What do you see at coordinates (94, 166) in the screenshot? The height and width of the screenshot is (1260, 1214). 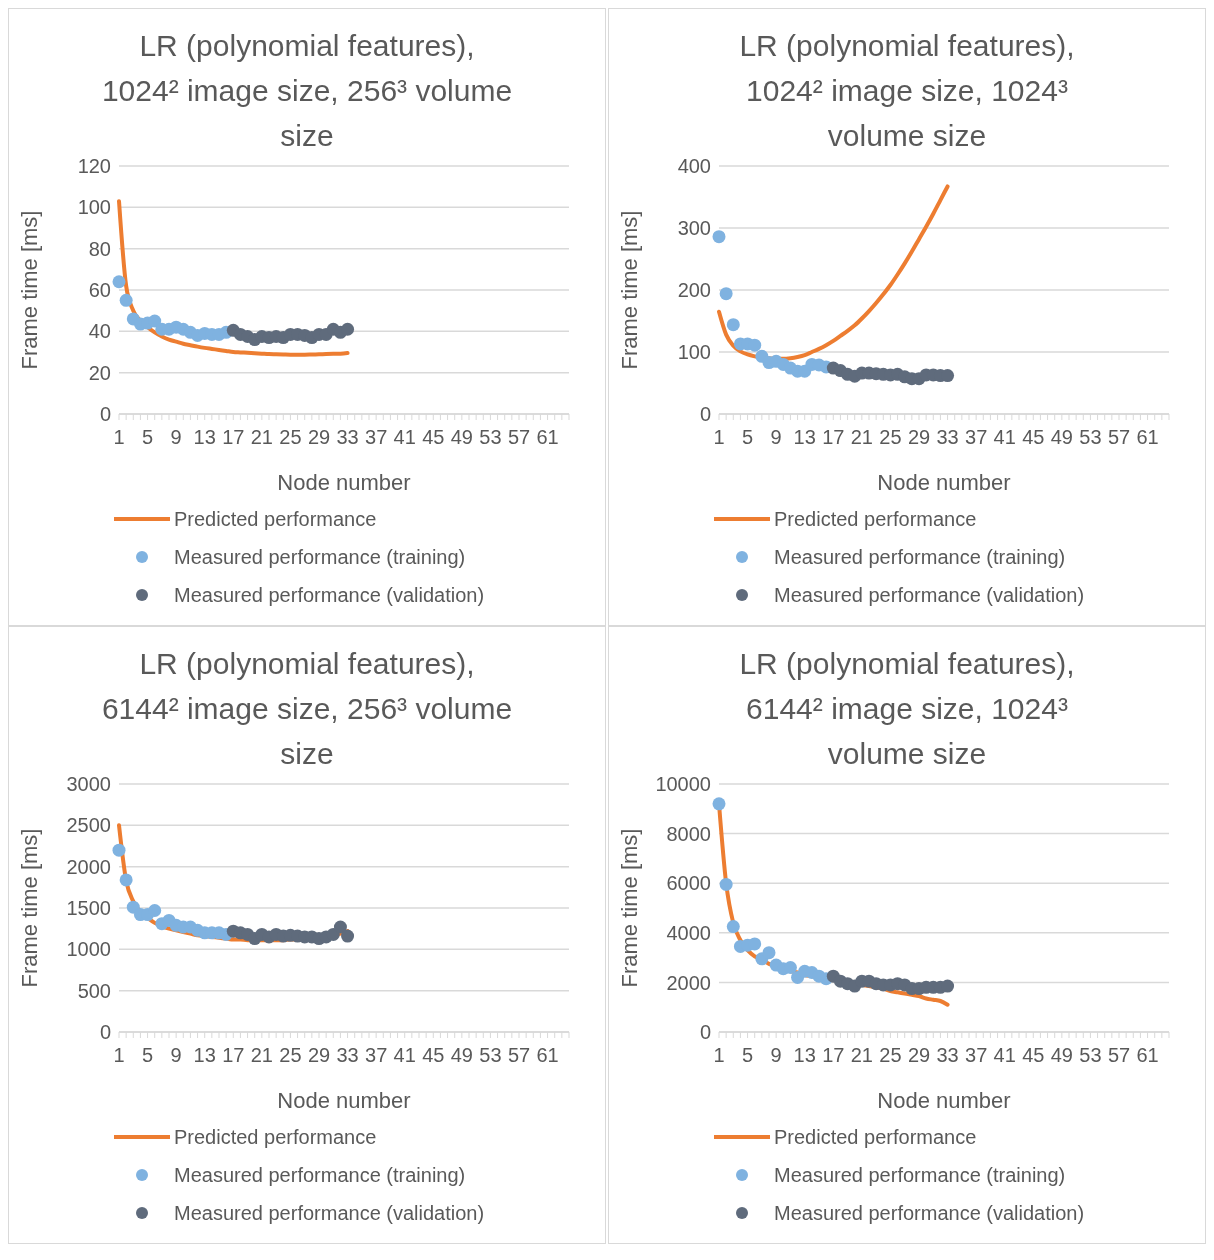 I see `y-tick-label: 120` at bounding box center [94, 166].